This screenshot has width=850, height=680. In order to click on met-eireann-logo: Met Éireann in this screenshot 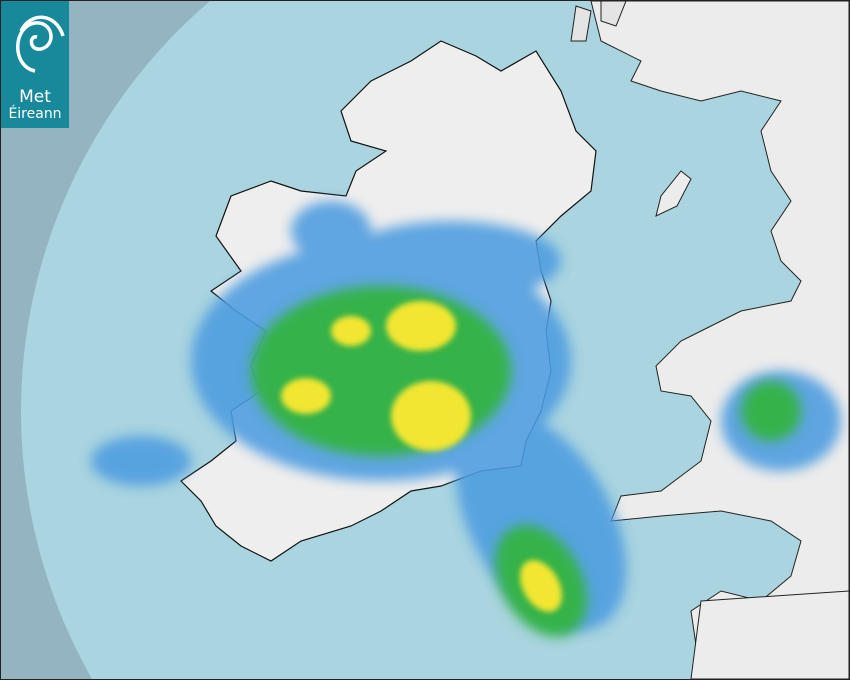, I will do `click(35, 64)`.